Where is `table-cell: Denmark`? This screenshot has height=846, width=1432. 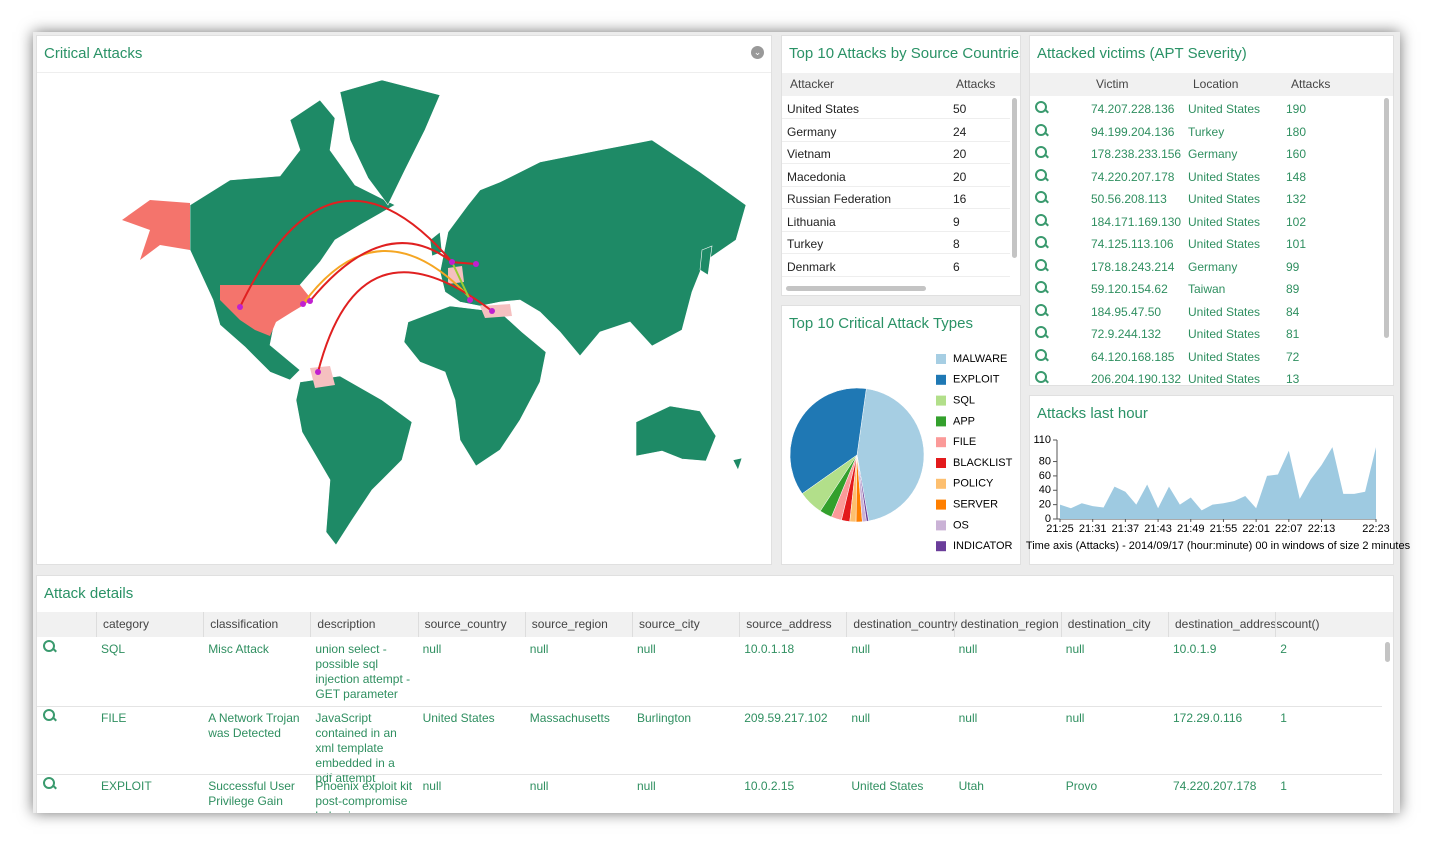 table-cell: Denmark is located at coordinates (811, 266).